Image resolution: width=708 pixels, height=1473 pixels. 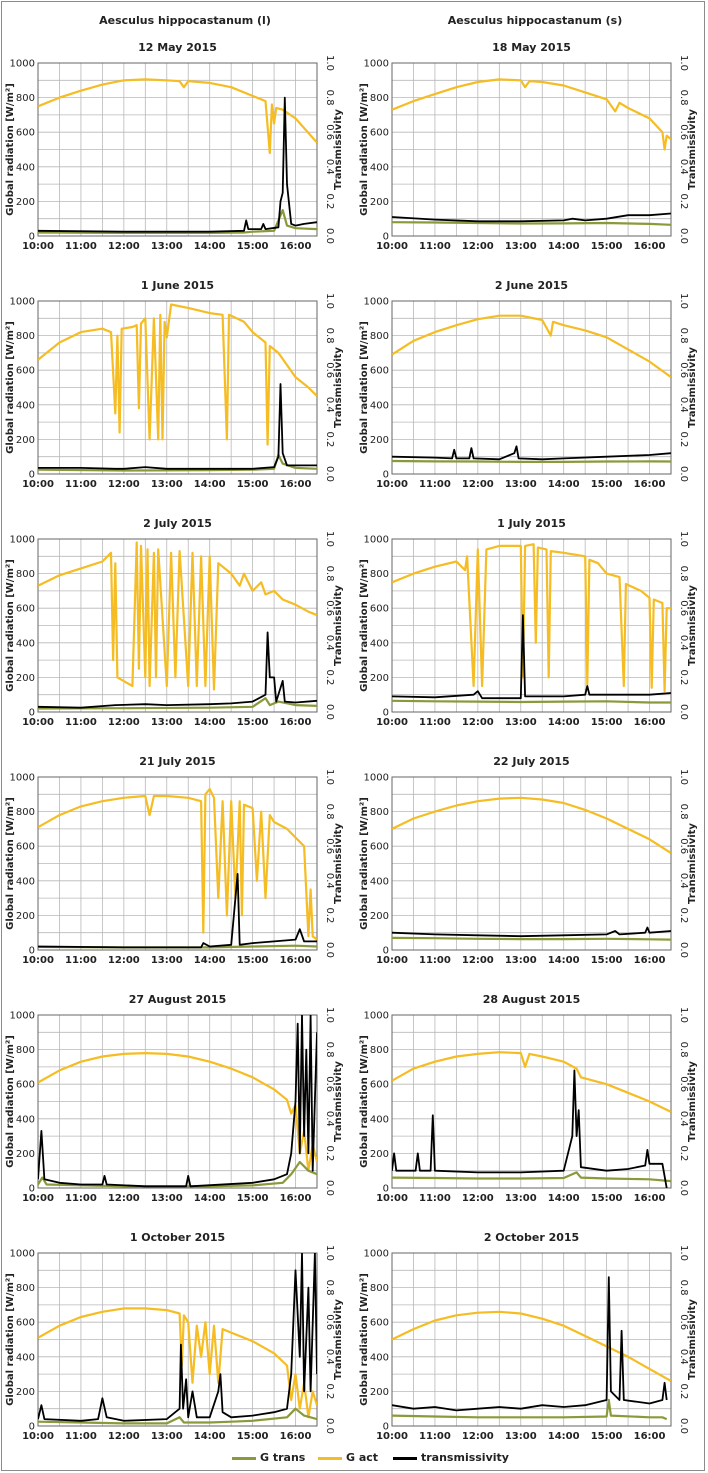 What do you see at coordinates (329, 881) in the screenshot?
I see `y2-tick-label: 0.4` at bounding box center [329, 881].